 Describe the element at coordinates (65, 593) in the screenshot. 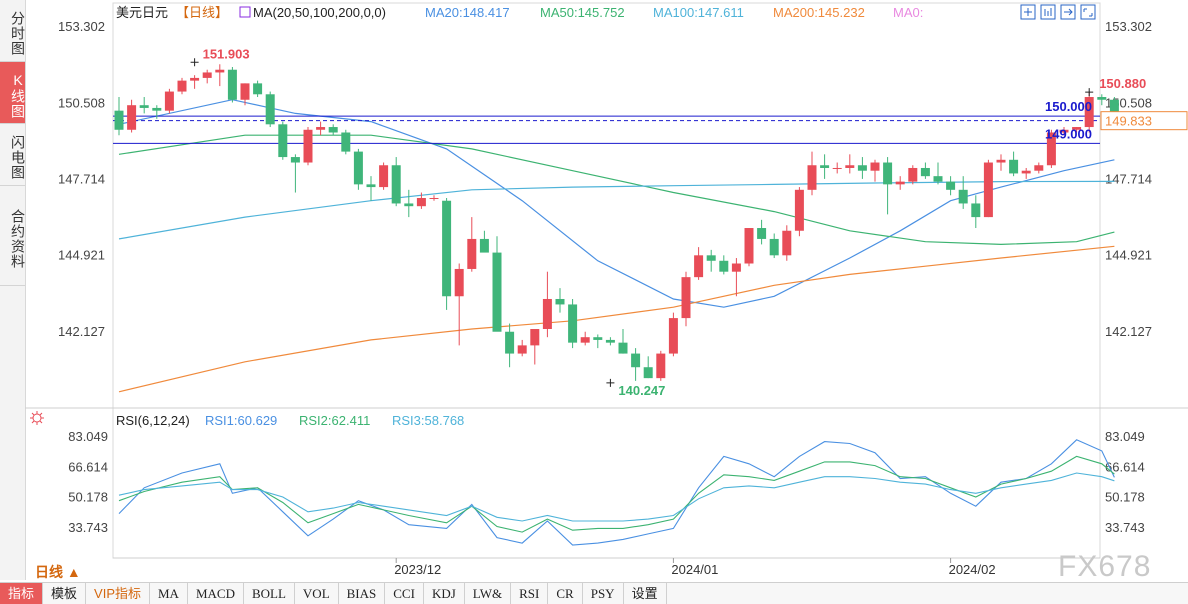

I see `indicator-tab-1: 模板` at that location.